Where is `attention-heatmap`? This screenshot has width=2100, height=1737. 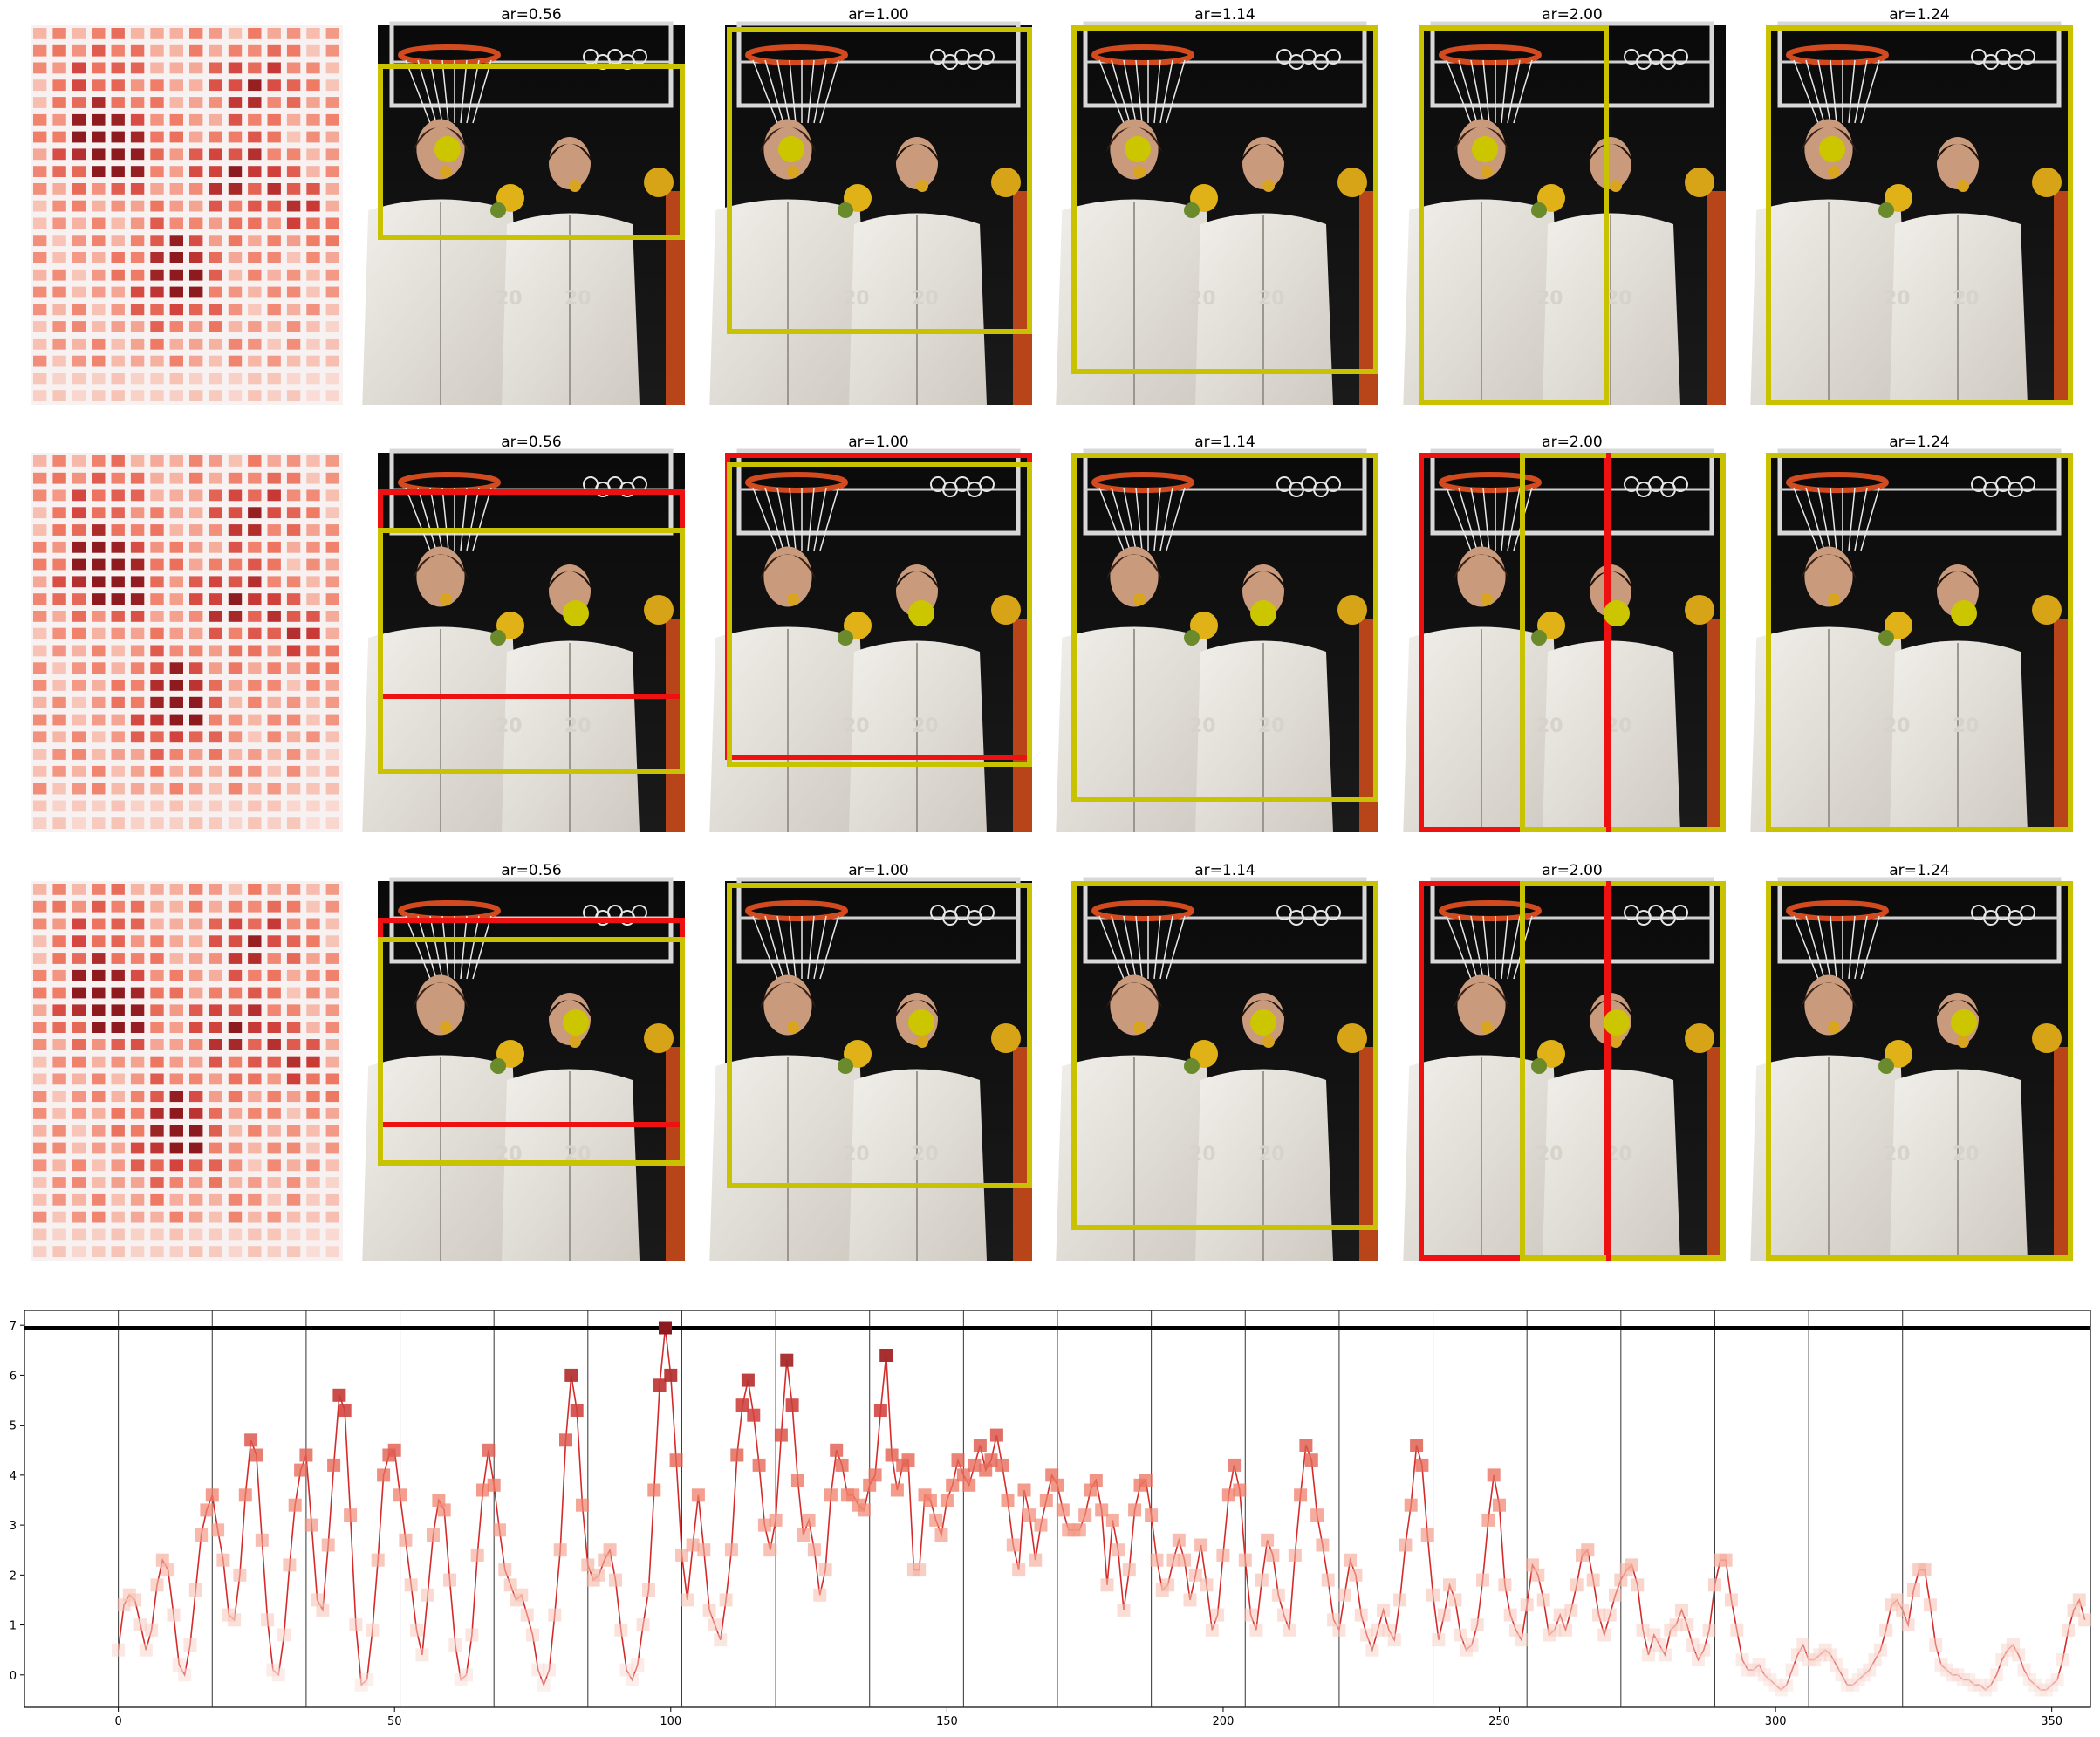
attention-heatmap is located at coordinates (187, 642).